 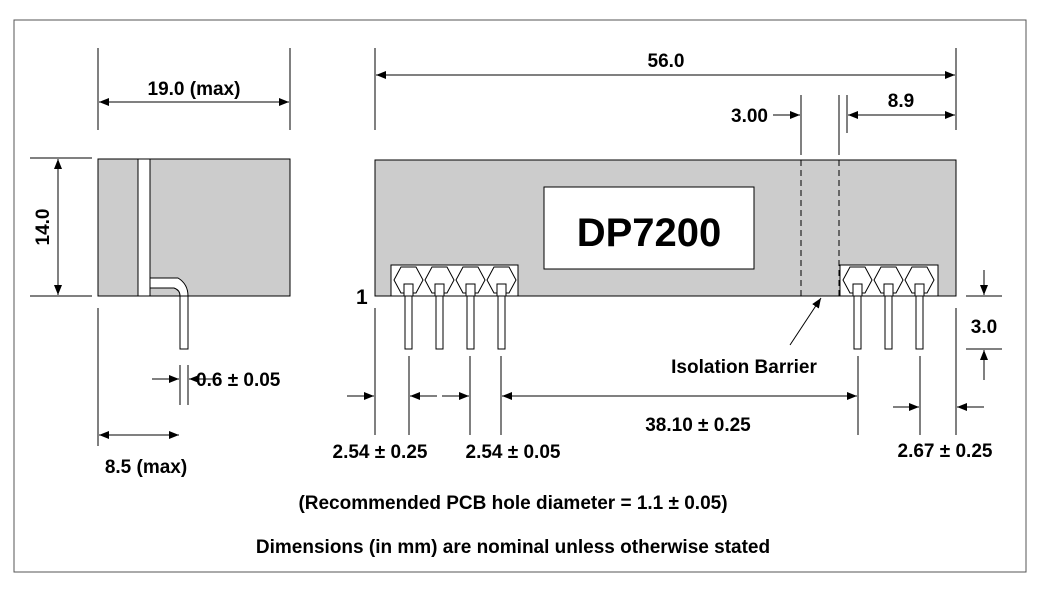 What do you see at coordinates (513, 452) in the screenshot?
I see `pitch-pins-label: 2.54 ± 0.05` at bounding box center [513, 452].